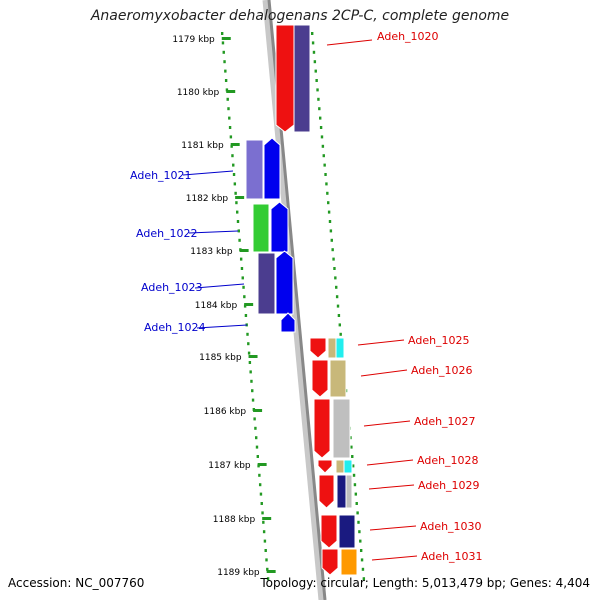 The image size is (600, 600). I want to click on scale-tick-label: 1179 kbp, so click(193, 40).